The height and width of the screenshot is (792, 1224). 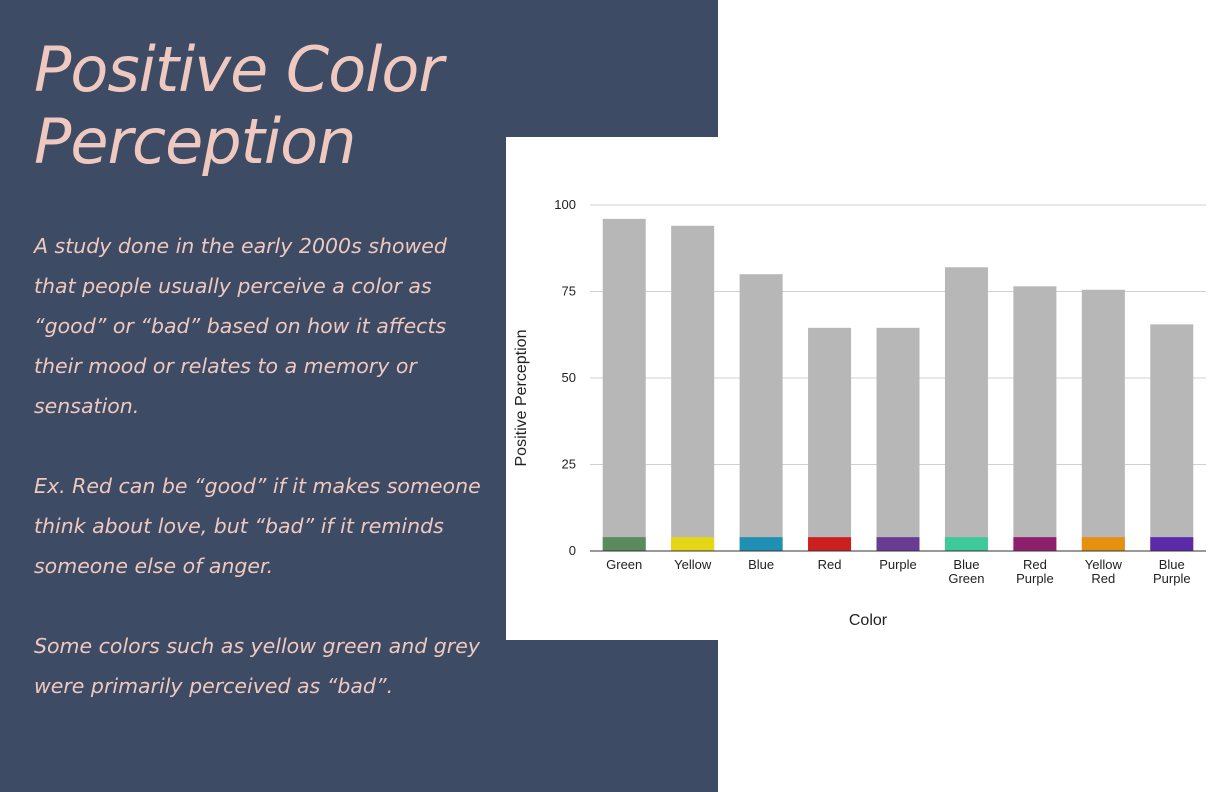 I want to click on y-tick-label: 0, so click(x=572, y=550).